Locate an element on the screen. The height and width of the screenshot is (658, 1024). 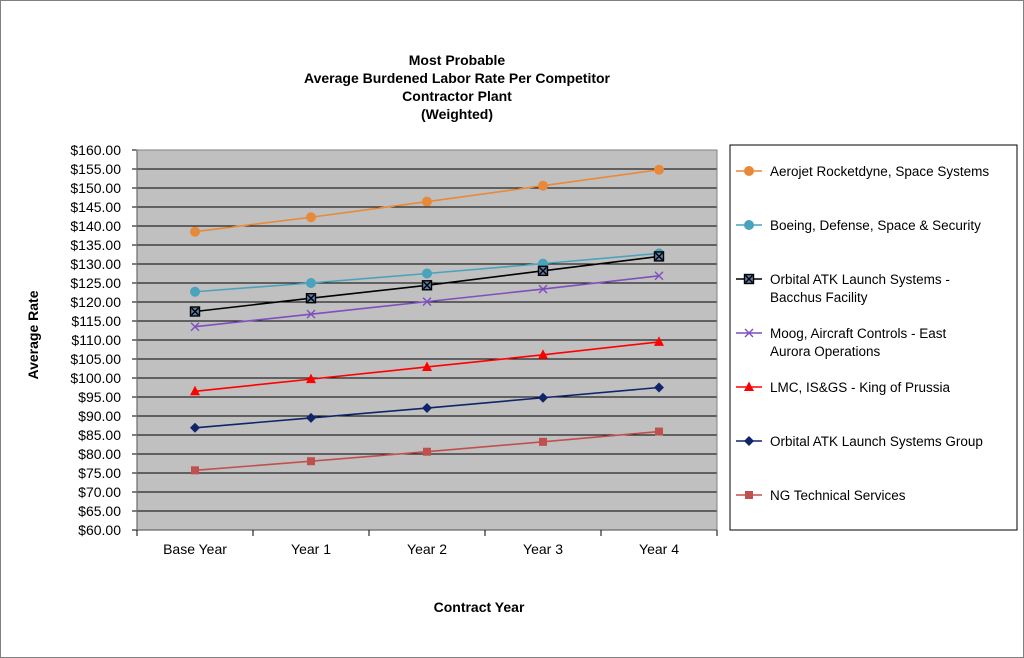
y-tick-label: $115.00 is located at coordinates (96, 321).